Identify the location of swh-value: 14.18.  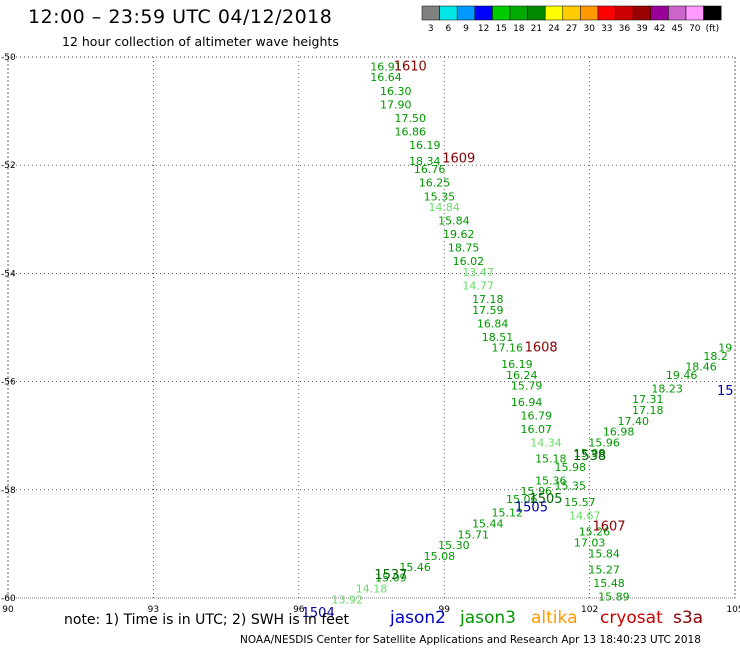
(372, 588).